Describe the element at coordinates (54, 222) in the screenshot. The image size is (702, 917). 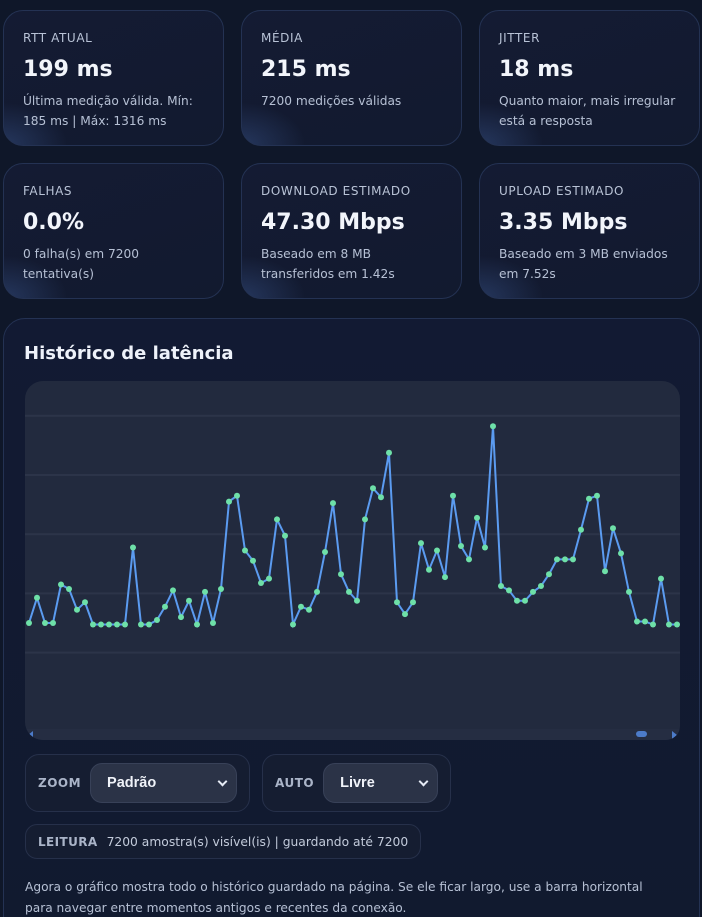
I see `card-value: 0.0%` at that location.